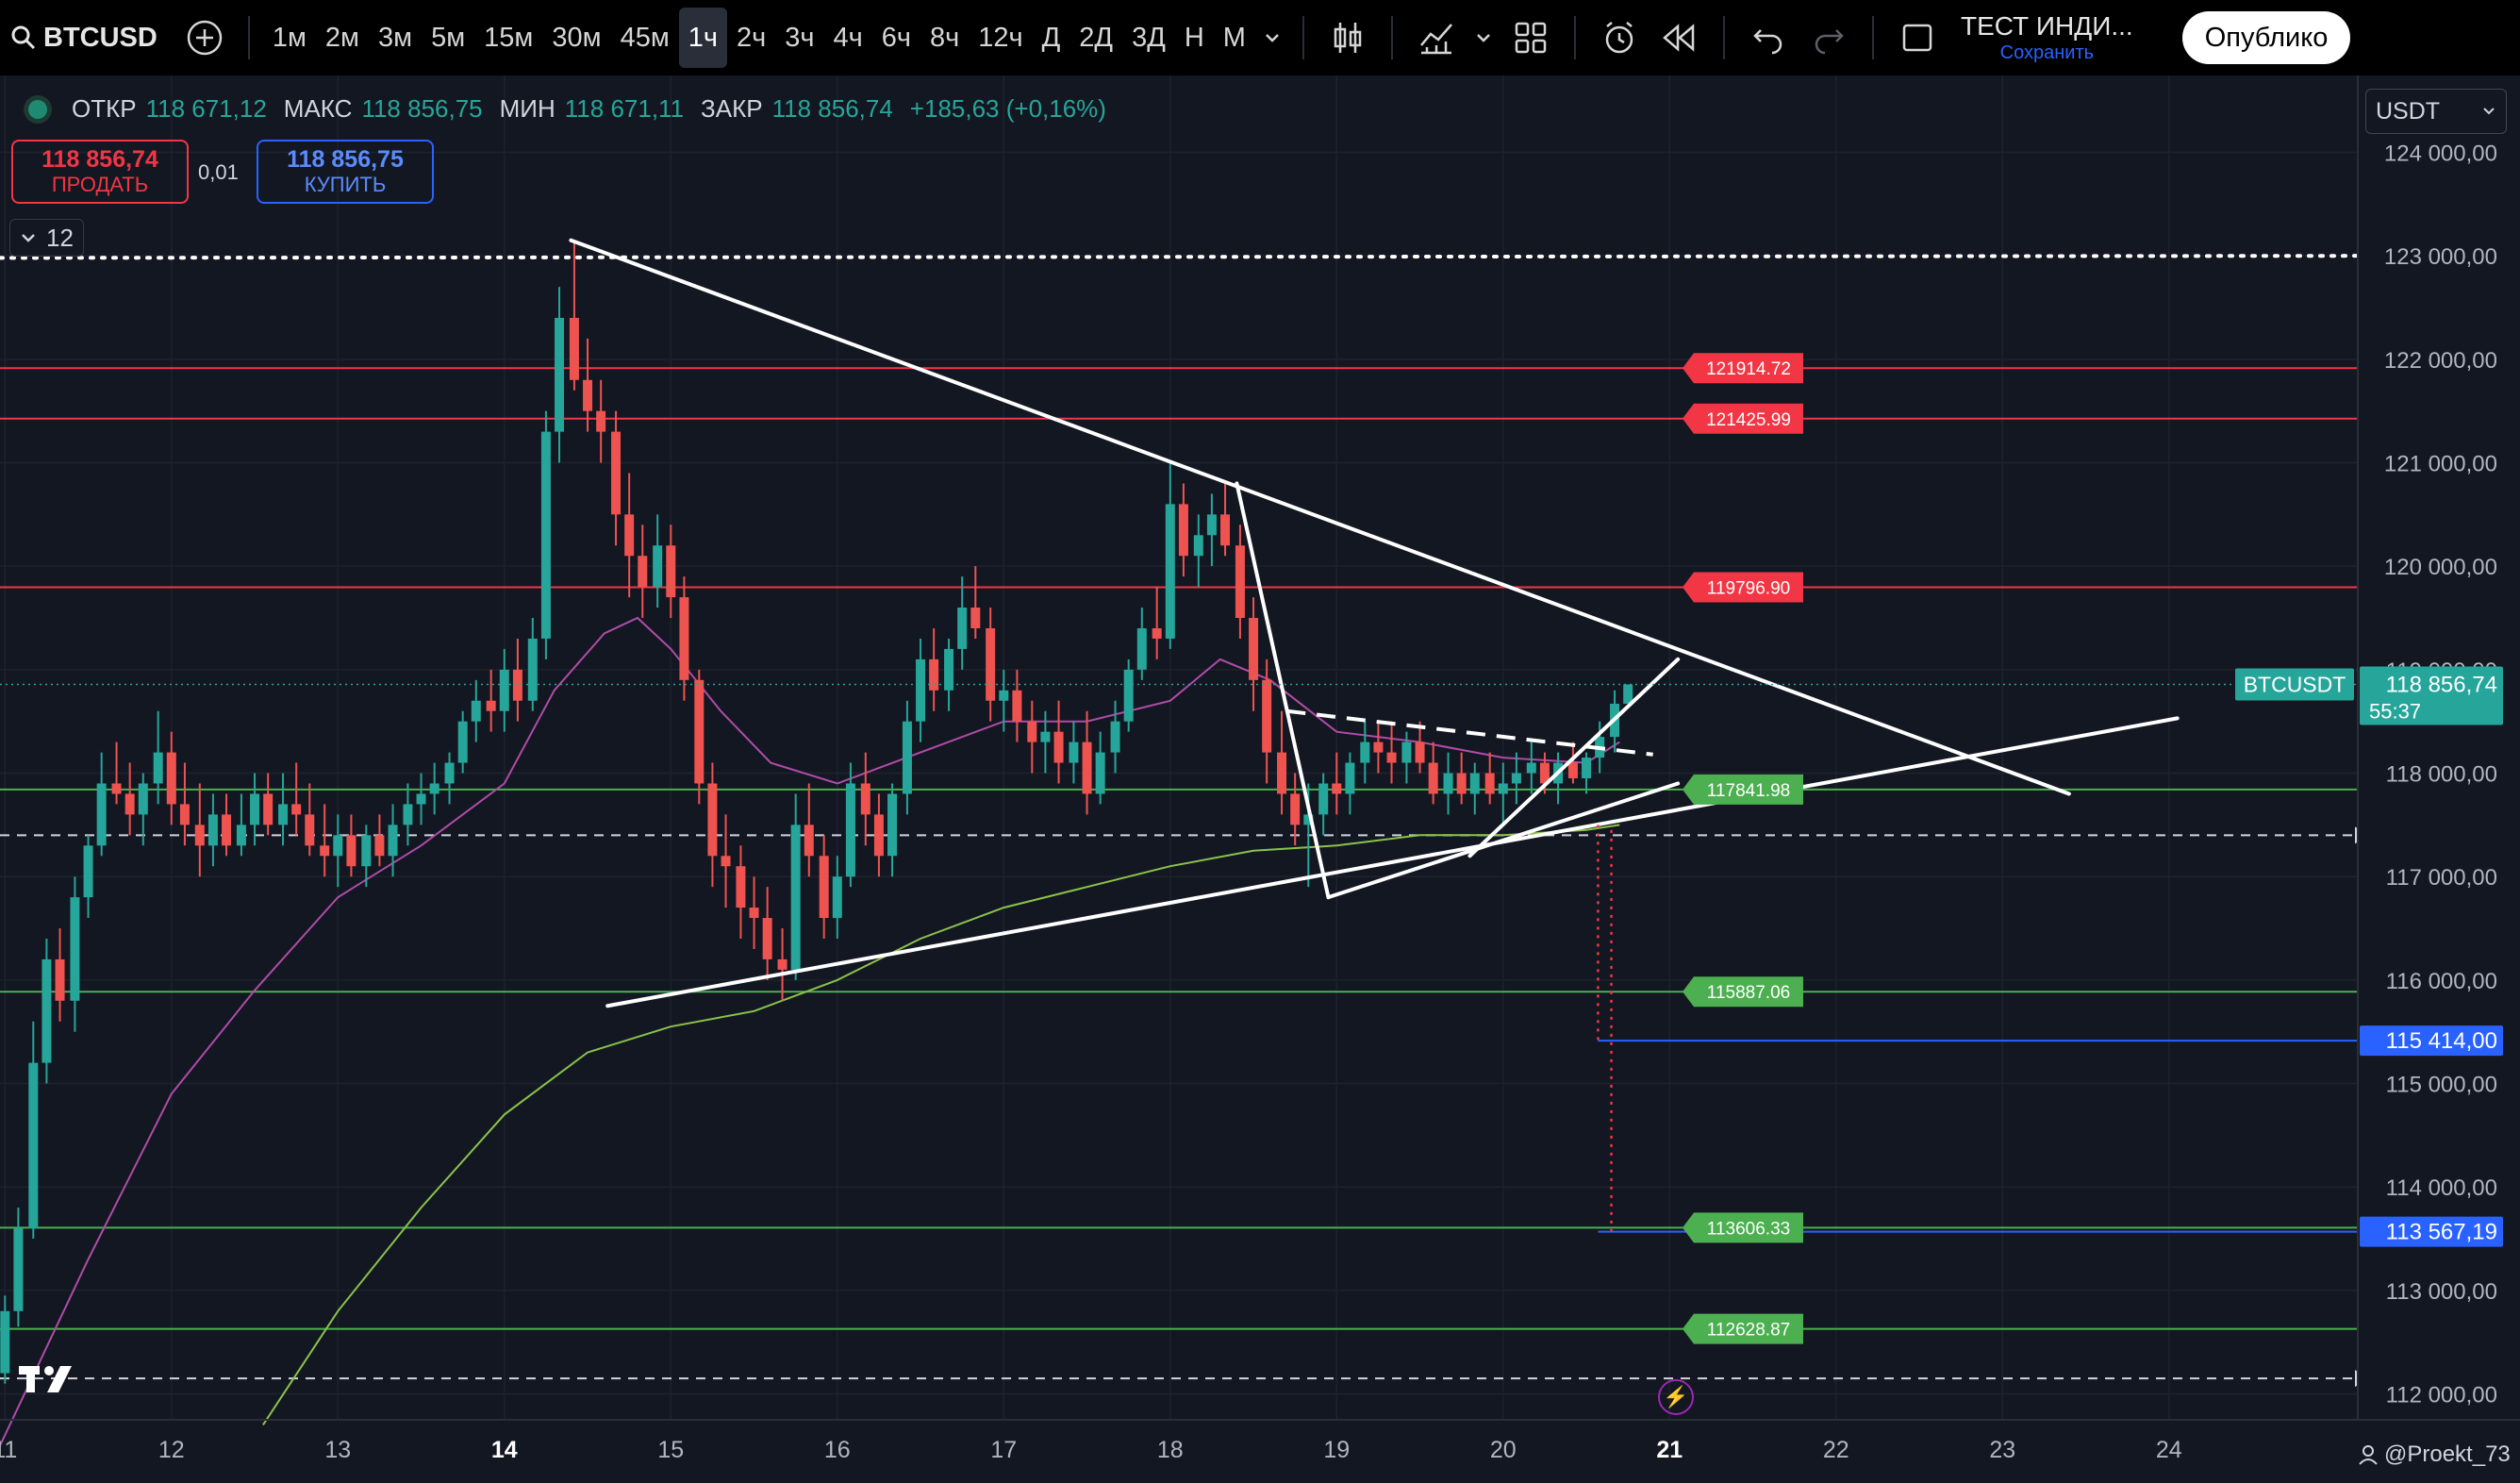  Describe the element at coordinates (1436, 37) in the screenshot. I see `indicators-button` at that location.